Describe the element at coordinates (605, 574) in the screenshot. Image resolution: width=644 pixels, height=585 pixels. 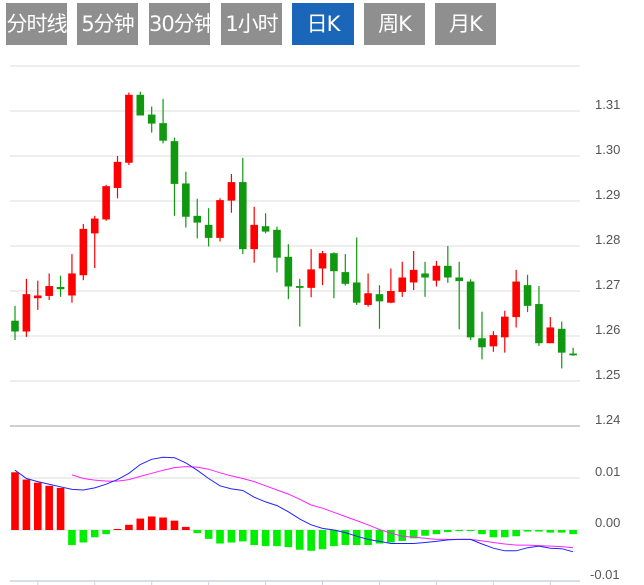
I see `macd-tick: -0.01` at that location.